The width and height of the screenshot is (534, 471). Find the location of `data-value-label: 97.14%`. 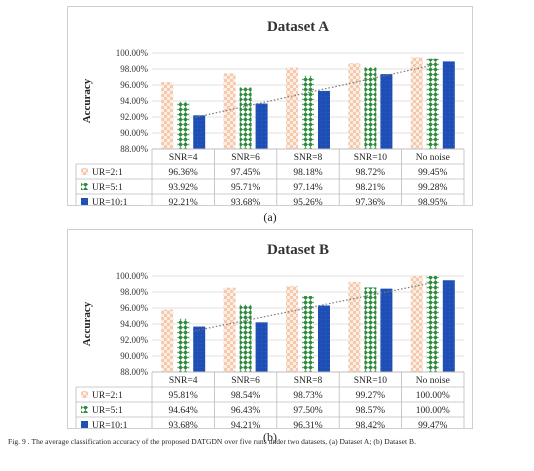

data-value-label: 97.14% is located at coordinates (307, 188).